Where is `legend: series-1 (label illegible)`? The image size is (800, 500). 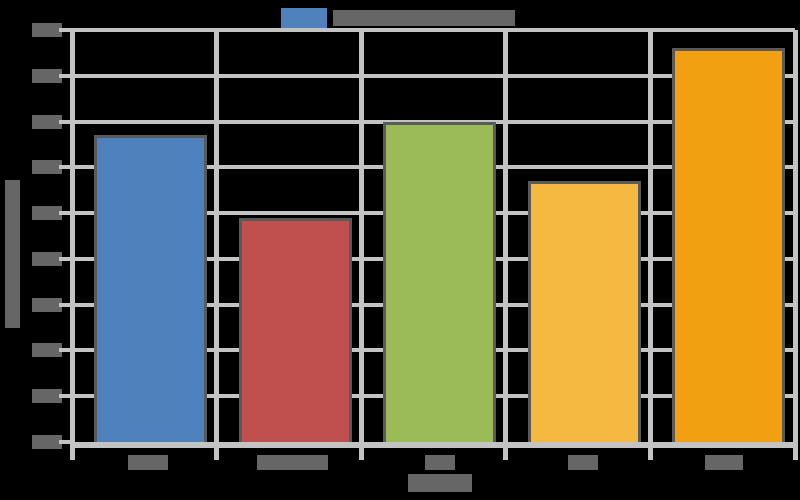
legend: series-1 (label illegible) is located at coordinates (398, 18).